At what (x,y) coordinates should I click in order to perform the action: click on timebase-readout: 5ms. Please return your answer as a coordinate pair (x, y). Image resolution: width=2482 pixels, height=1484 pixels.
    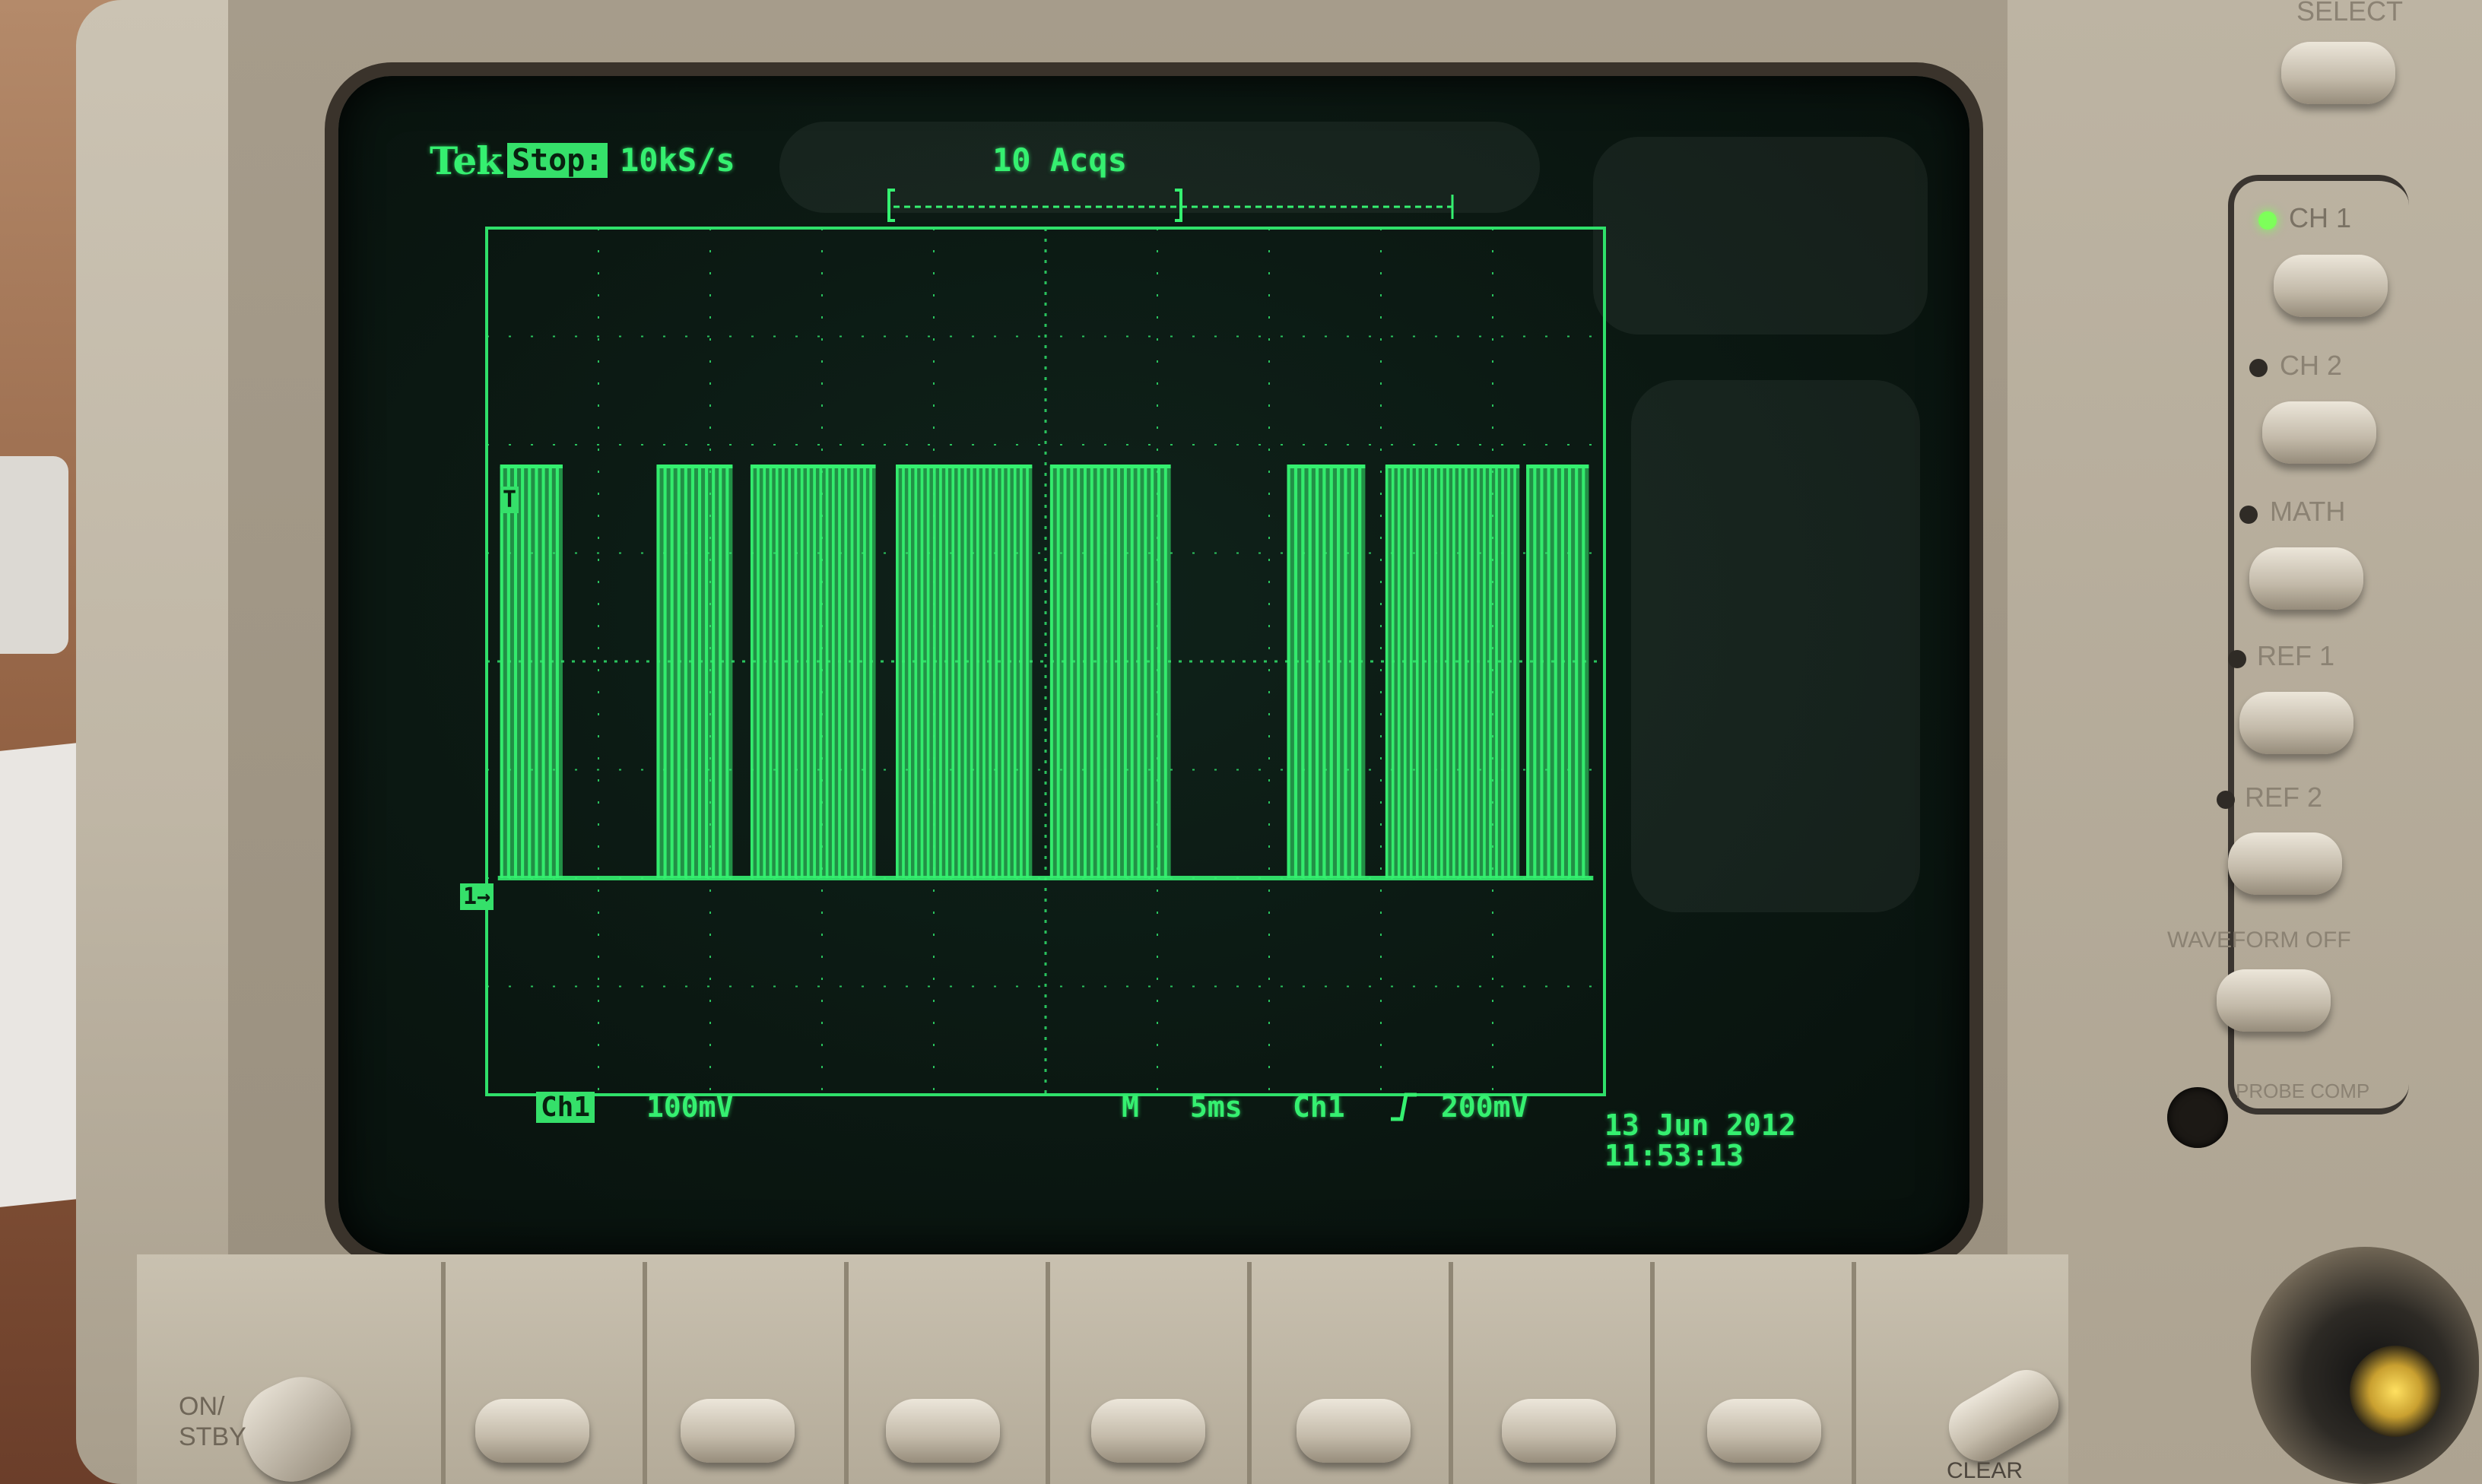
    Looking at the image, I should click on (1216, 1107).